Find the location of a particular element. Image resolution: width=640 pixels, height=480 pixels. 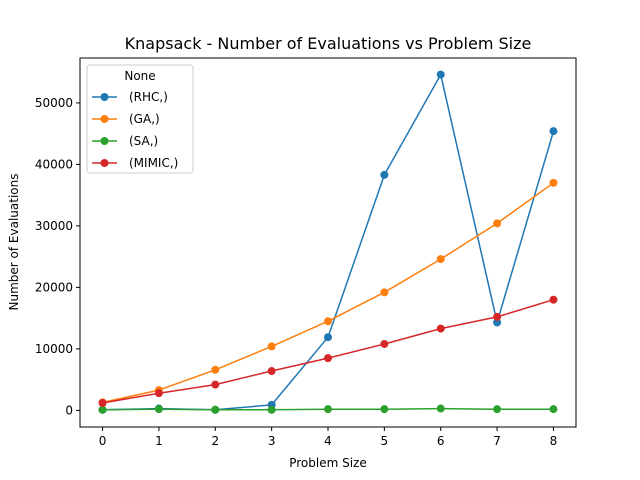

x-tick-label: 2 is located at coordinates (215, 441).